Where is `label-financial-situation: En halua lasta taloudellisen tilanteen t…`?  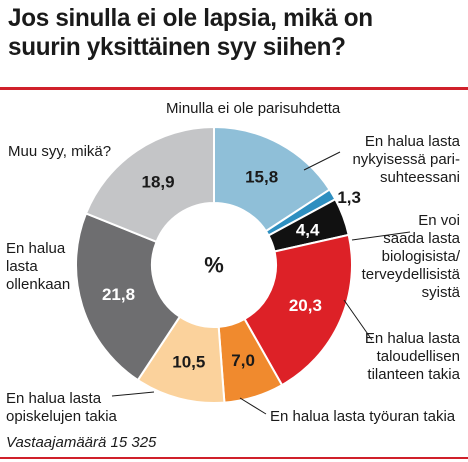 label-financial-situation: En halua lasta taloudellisen tilanteen t… is located at coordinates (412, 356).